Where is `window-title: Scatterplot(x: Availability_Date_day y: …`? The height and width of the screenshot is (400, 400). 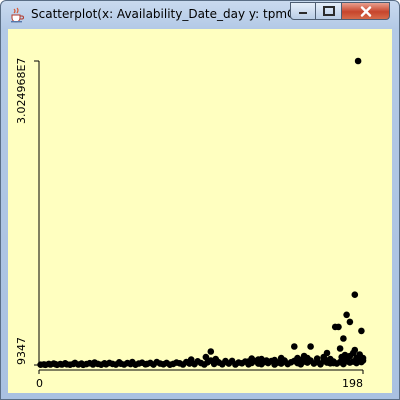
window-title: Scatterplot(x: Availability_Date_day y: … is located at coordinates (165, 14).